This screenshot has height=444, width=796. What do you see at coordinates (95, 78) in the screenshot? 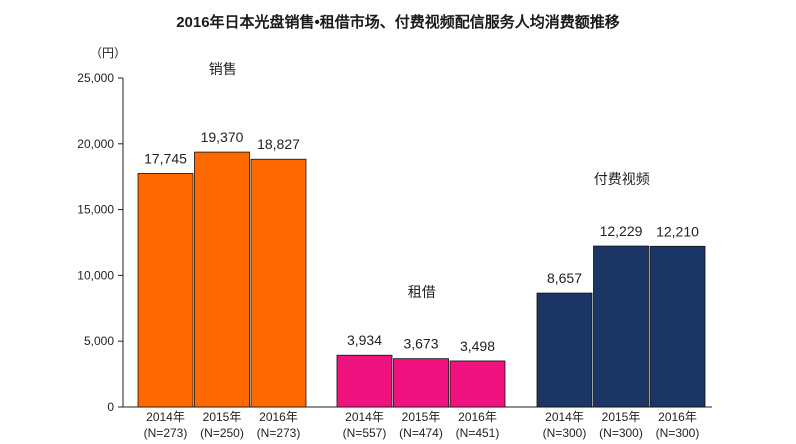
I see `y-tick-label: 25,000` at bounding box center [95, 78].